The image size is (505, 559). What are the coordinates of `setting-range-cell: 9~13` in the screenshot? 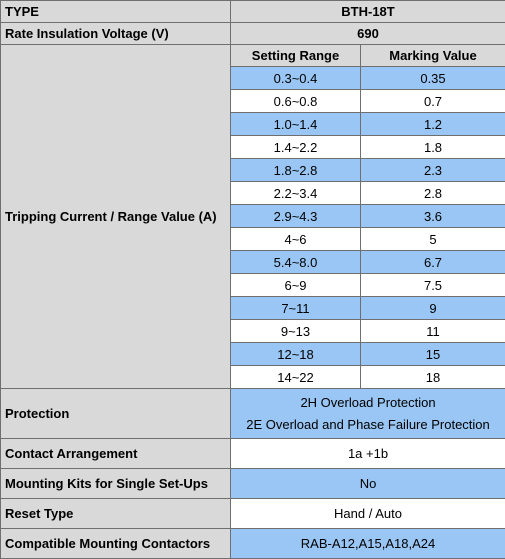 It's located at (296, 331).